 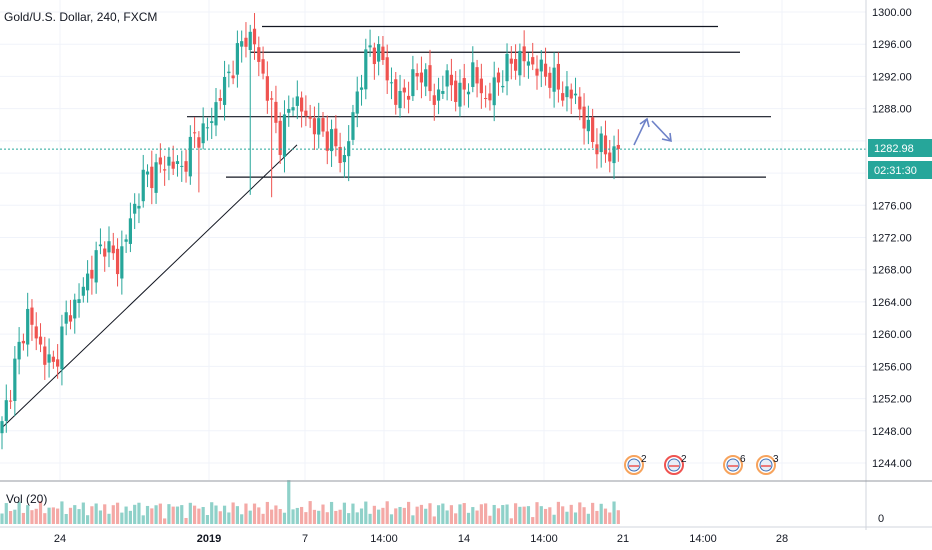 I want to click on projection-arrow-down, so click(x=661, y=130).